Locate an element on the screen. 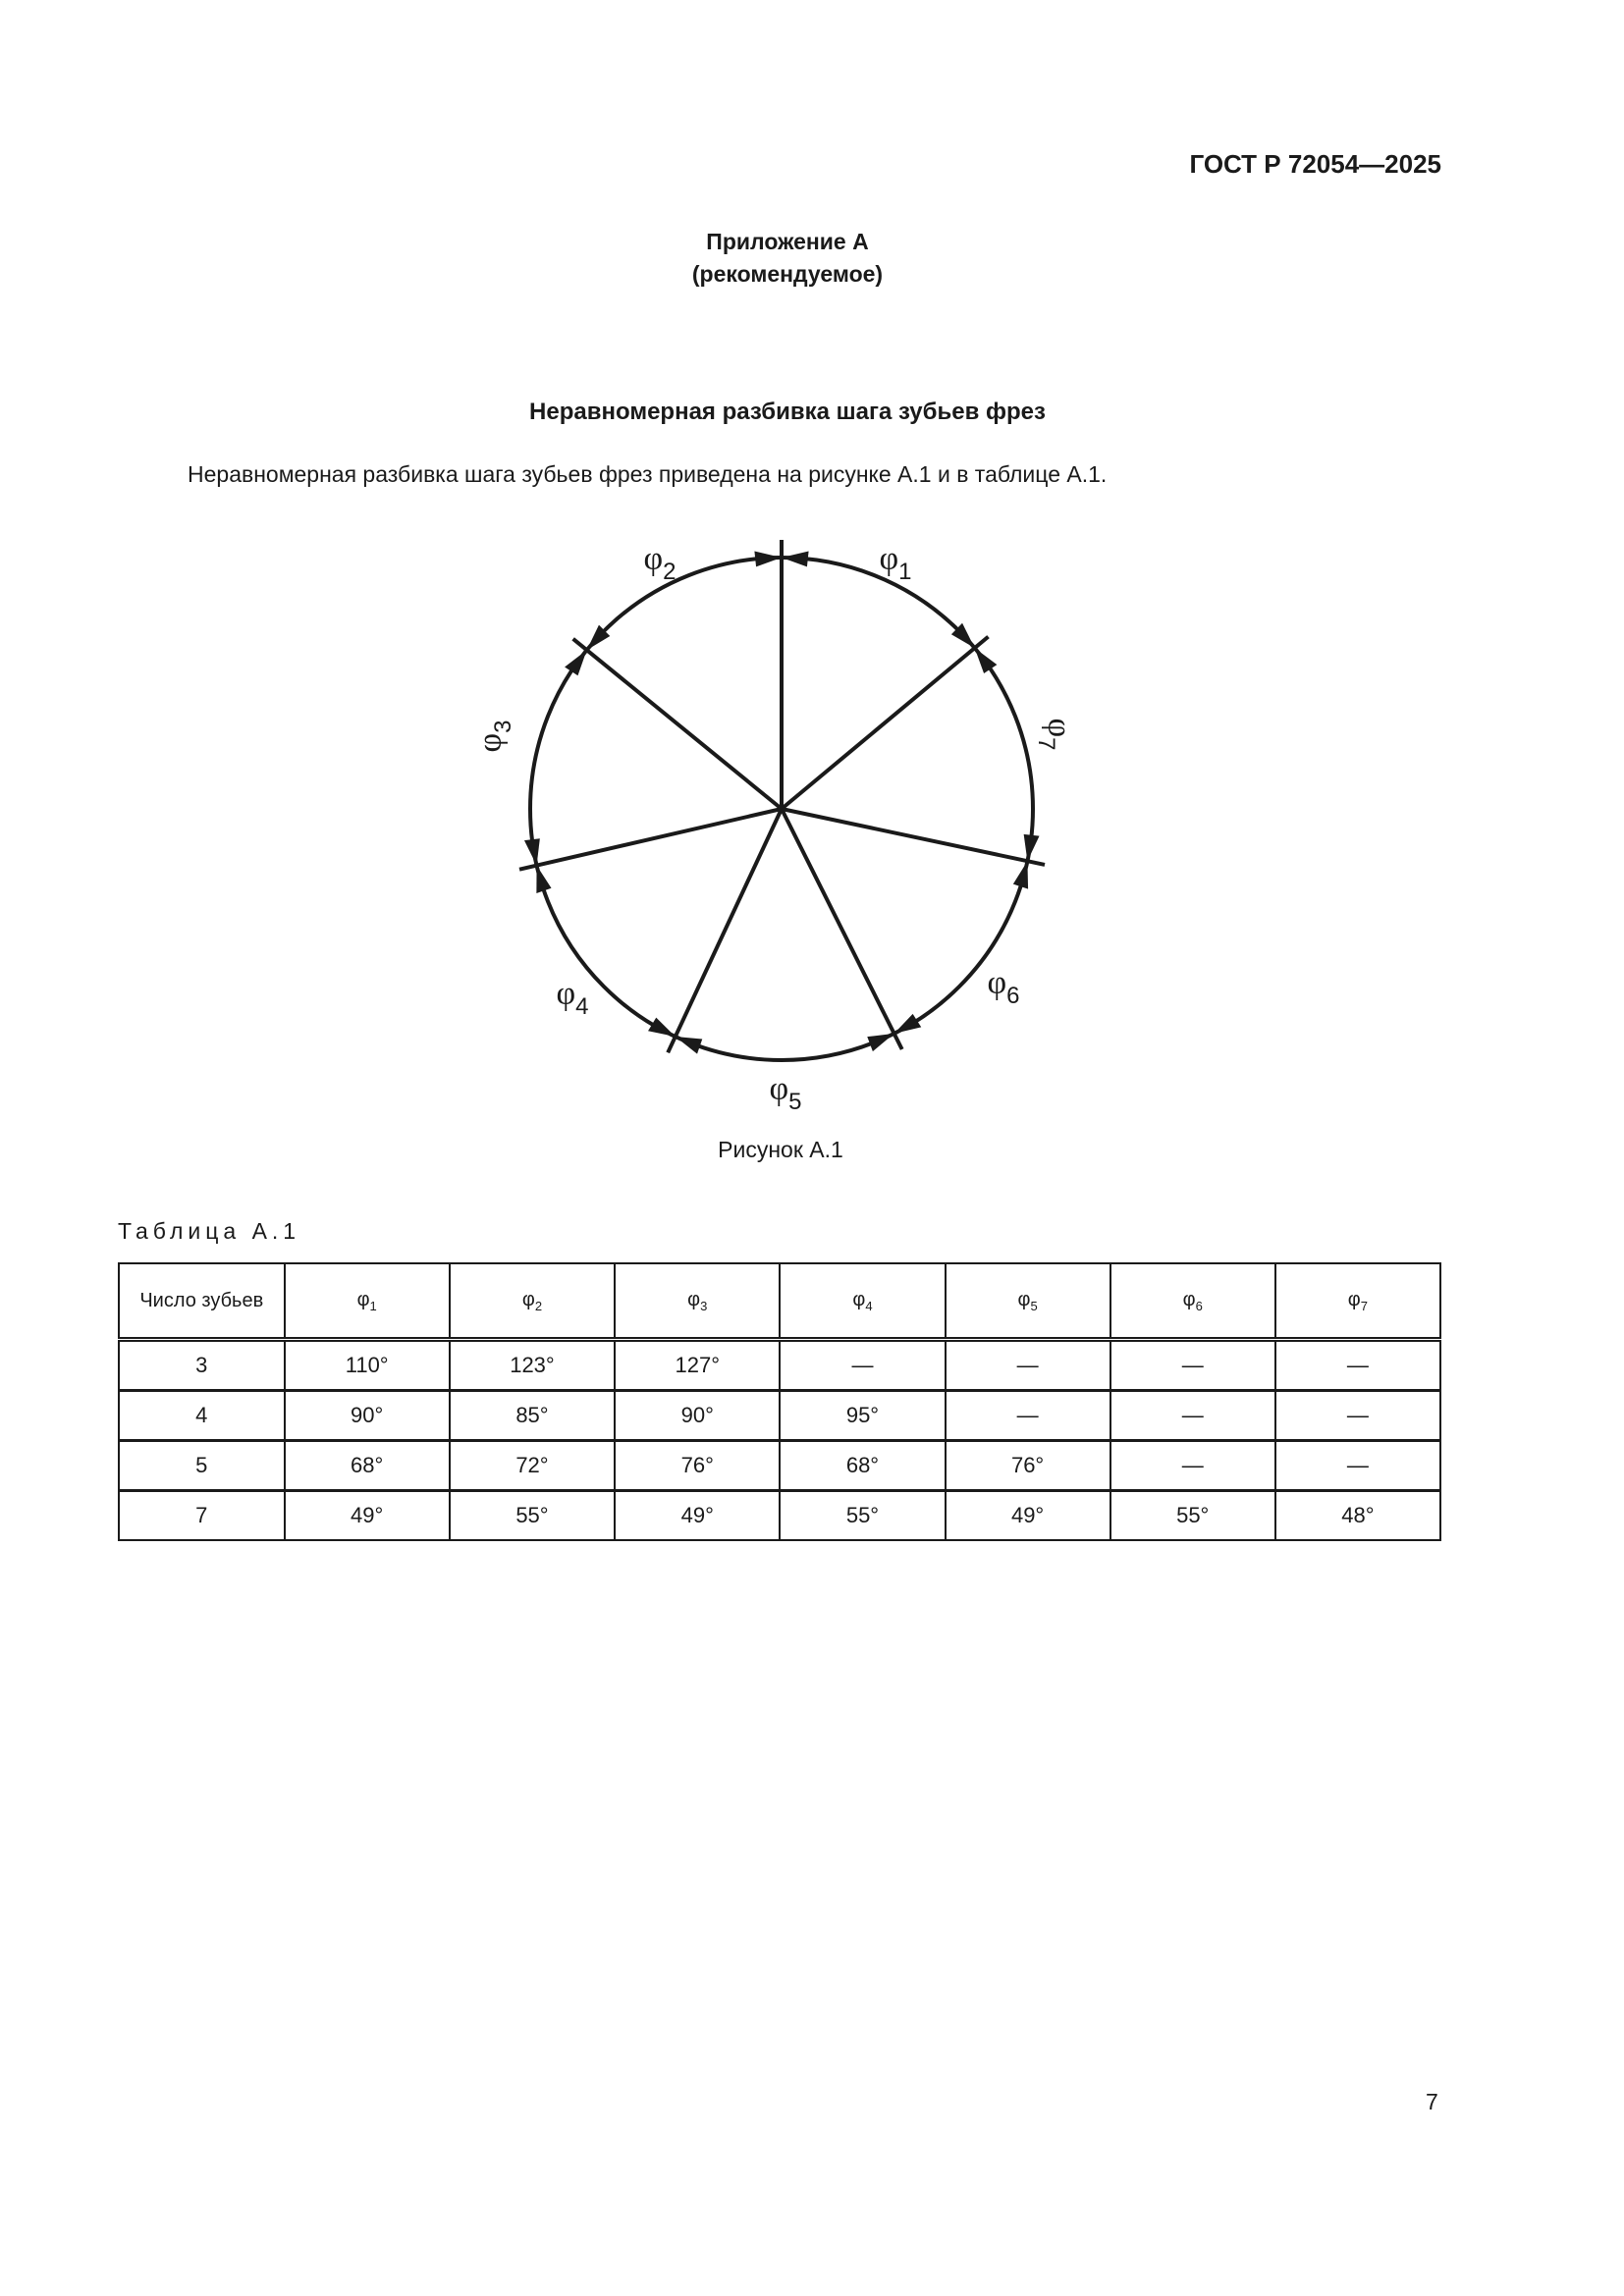 The width and height of the screenshot is (1624, 2296). document-id: ГОСТ Р 72054—2025 is located at coordinates (1315, 164).